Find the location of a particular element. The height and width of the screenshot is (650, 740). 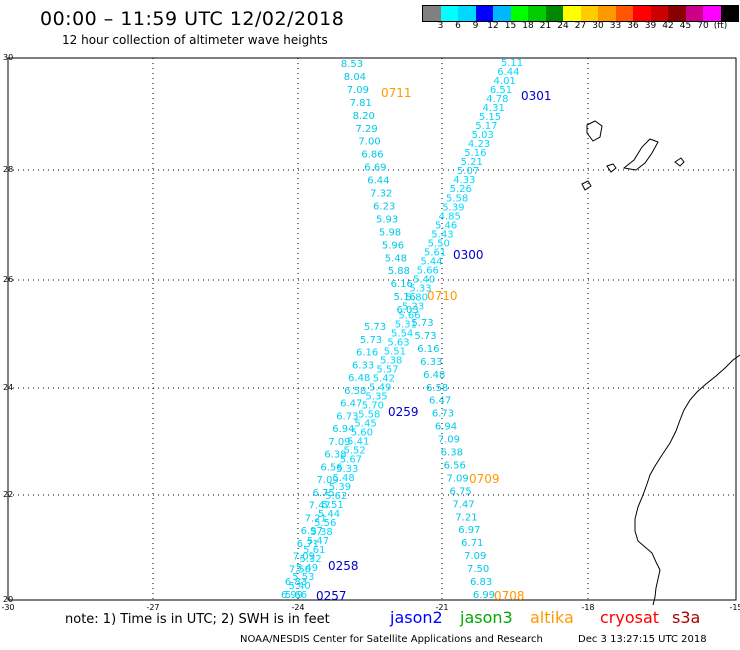

legend-s3a: s3a is located at coordinates (686, 617).